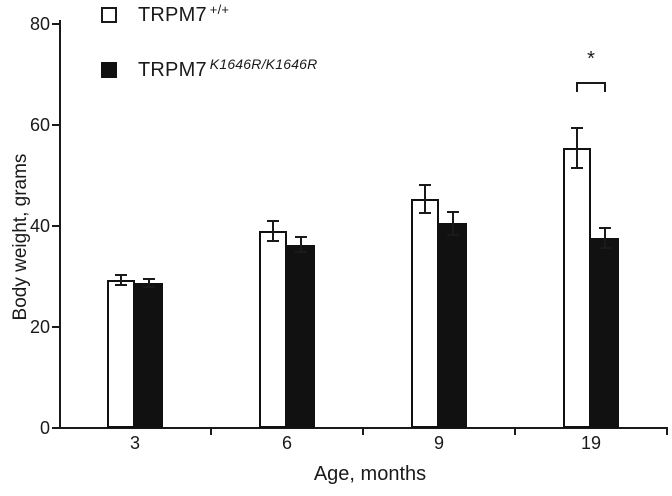 The image size is (672, 496). Describe the element at coordinates (44, 428) in the screenshot. I see `y-tick-label: 0` at that location.